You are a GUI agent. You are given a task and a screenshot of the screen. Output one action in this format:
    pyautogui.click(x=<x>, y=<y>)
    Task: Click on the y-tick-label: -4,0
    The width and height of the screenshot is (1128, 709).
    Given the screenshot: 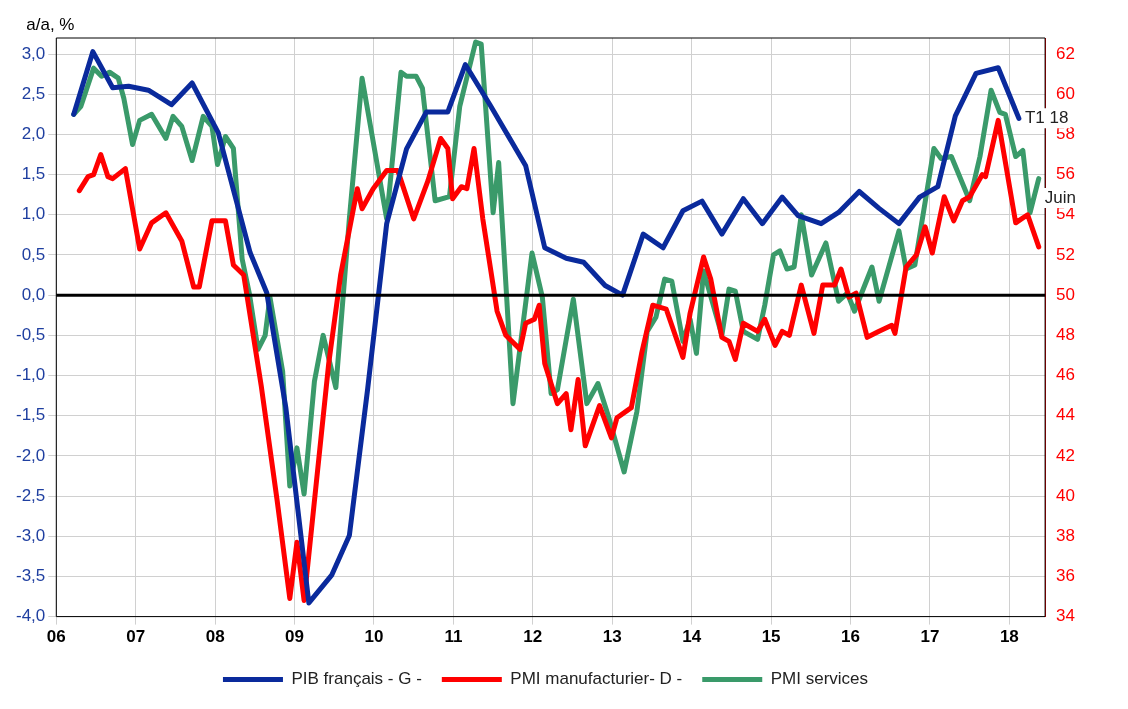 What is the action you would take?
    pyautogui.click(x=31, y=616)
    